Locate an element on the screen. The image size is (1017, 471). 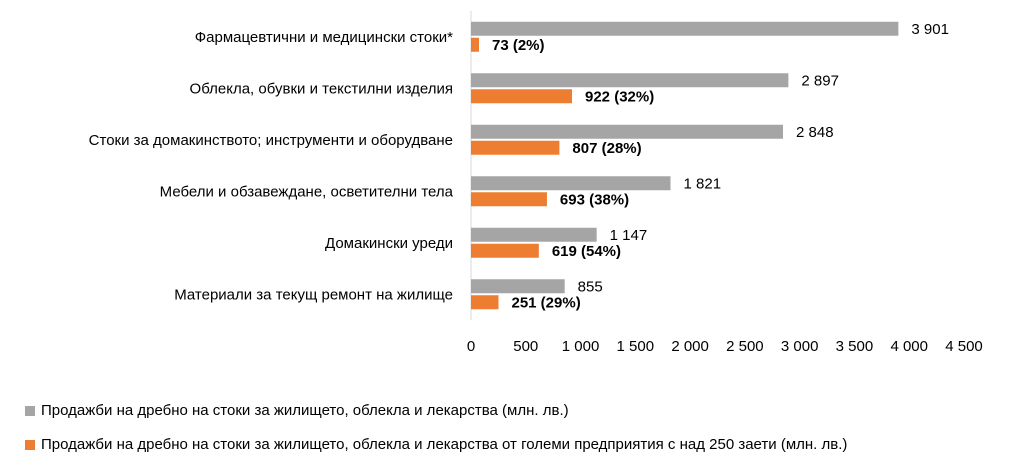
x-tick-label: 1 500 is located at coordinates (636, 346).